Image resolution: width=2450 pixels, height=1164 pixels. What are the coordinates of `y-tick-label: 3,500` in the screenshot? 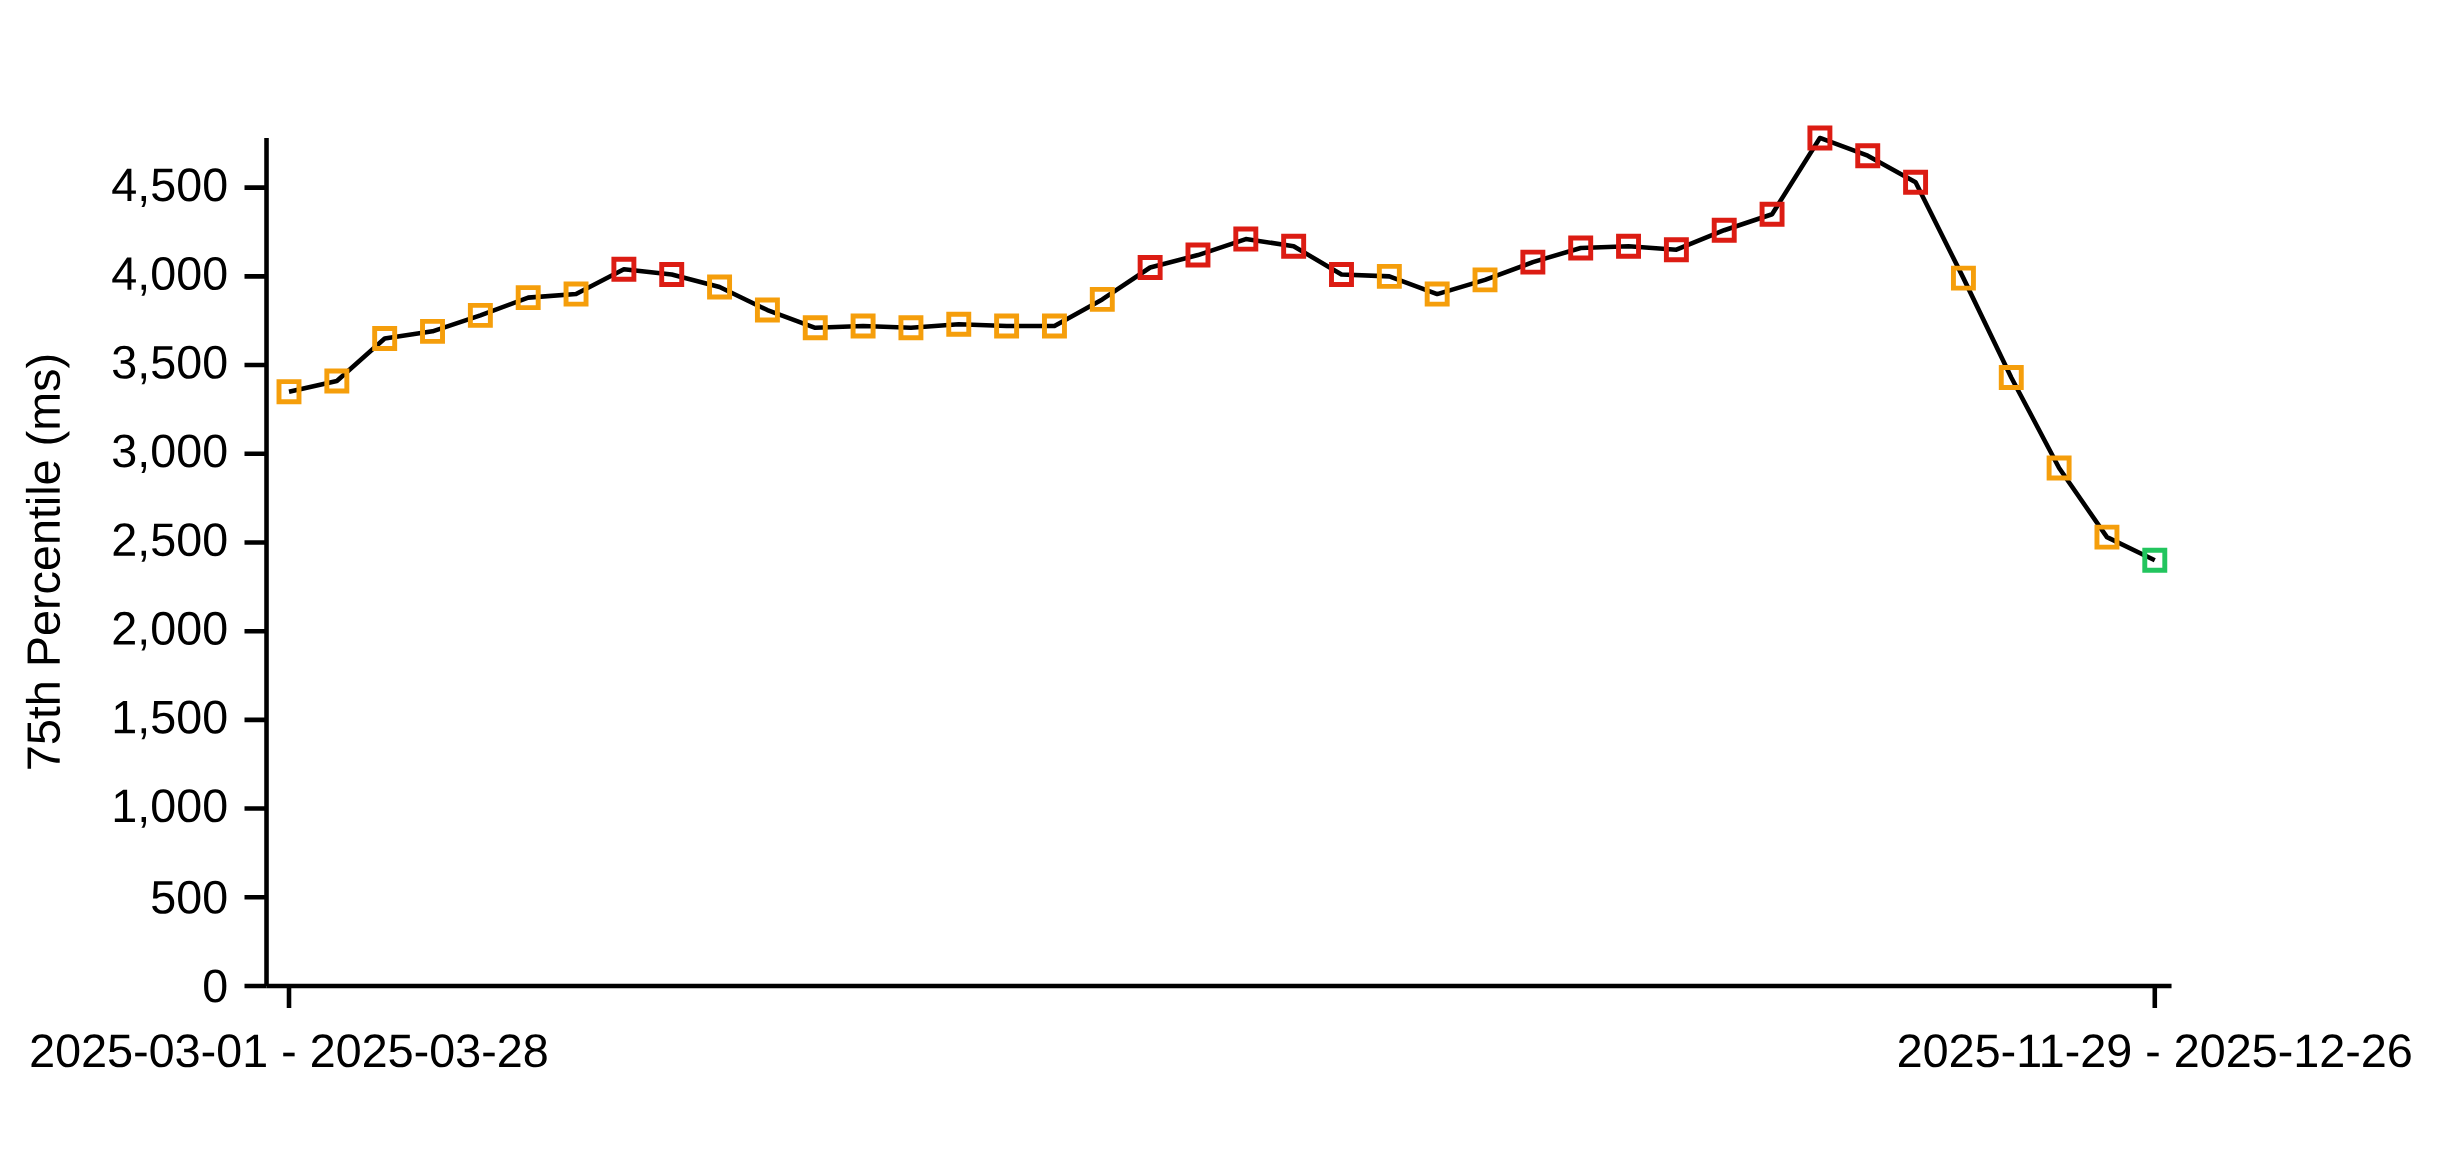 It's located at (170, 365).